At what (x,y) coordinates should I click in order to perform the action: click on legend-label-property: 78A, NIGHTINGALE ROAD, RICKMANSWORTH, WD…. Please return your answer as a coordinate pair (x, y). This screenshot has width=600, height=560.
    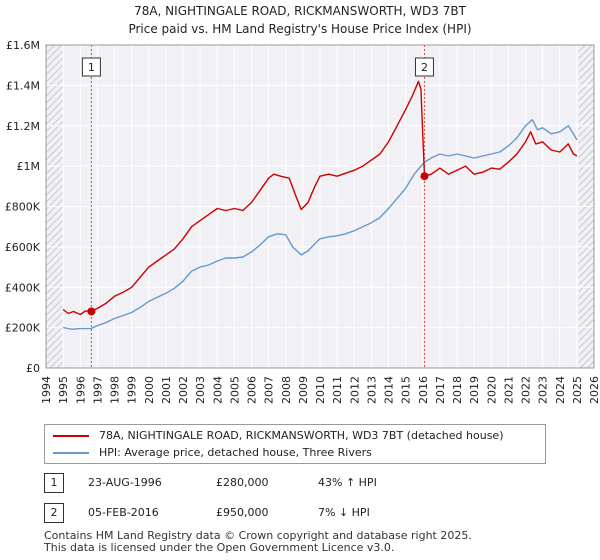
    Looking at the image, I should click on (301, 435).